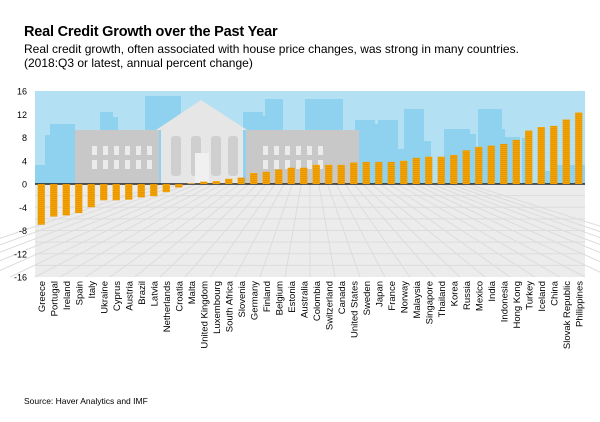 The width and height of the screenshot is (600, 422). What do you see at coordinates (404, 297) in the screenshot?
I see `x-tick-label: Norway` at bounding box center [404, 297].